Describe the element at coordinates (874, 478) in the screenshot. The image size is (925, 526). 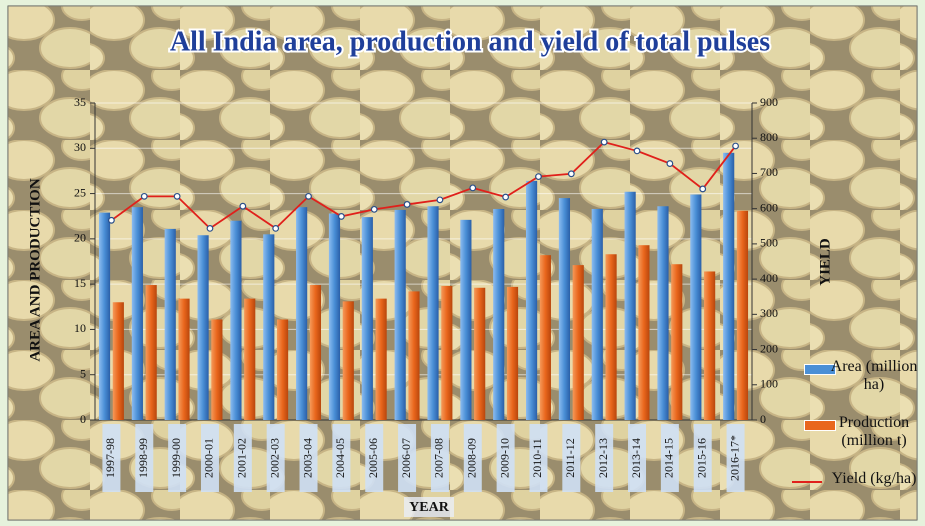
I see `legend-label: Yield (kg/ha)` at that location.